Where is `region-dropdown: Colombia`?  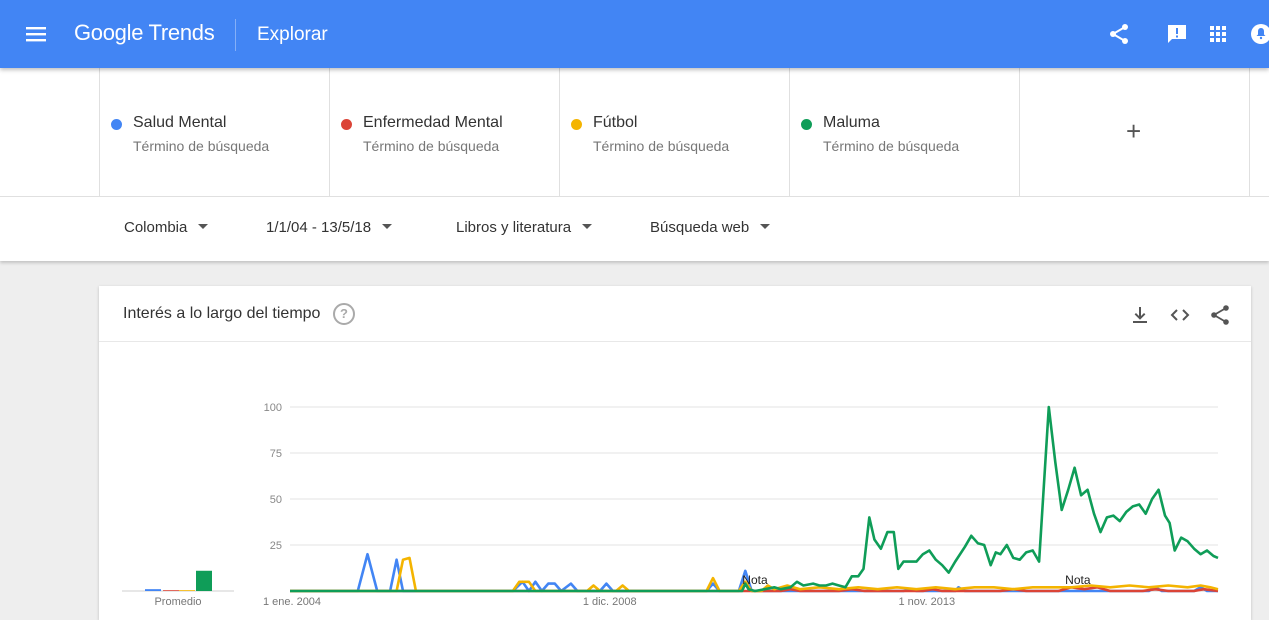
region-dropdown: Colombia is located at coordinates (166, 227).